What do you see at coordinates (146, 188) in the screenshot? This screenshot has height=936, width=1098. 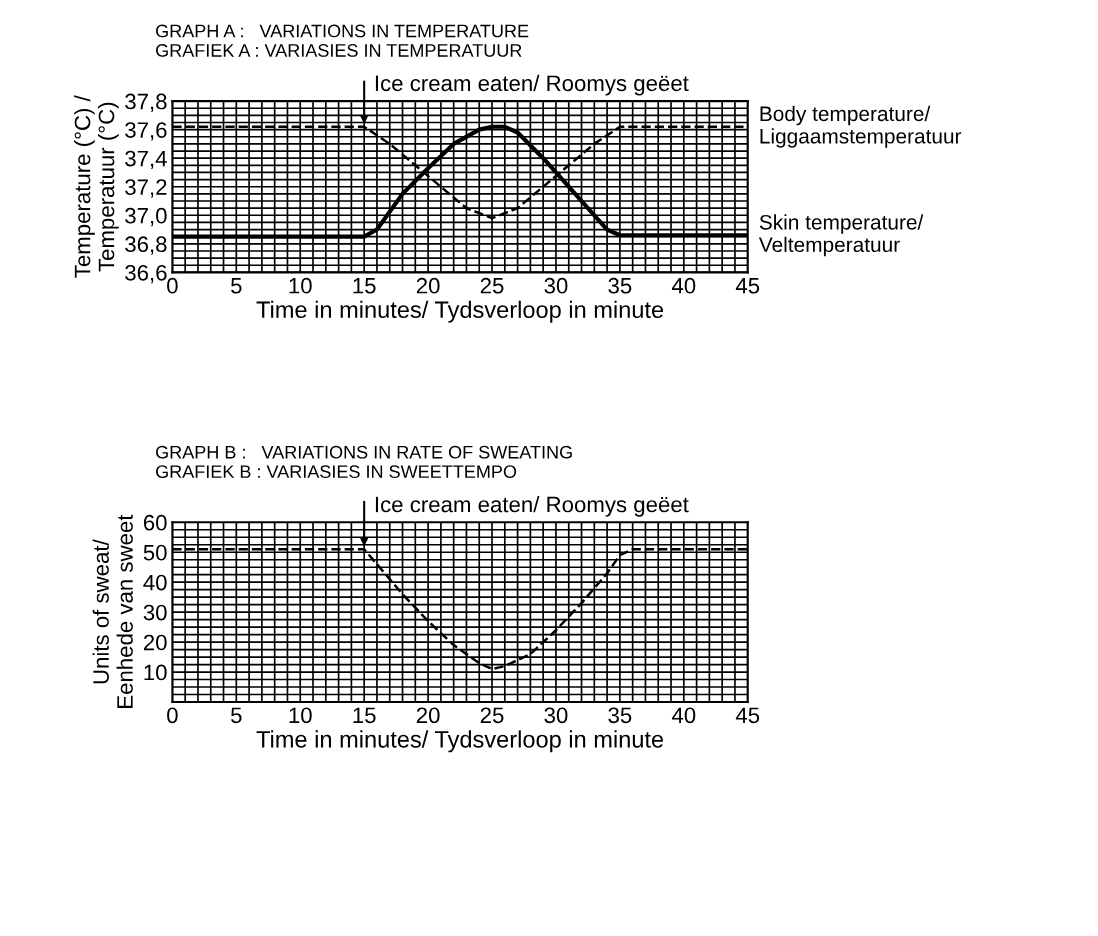 I see `y-tick-label: 37,2` at bounding box center [146, 188].